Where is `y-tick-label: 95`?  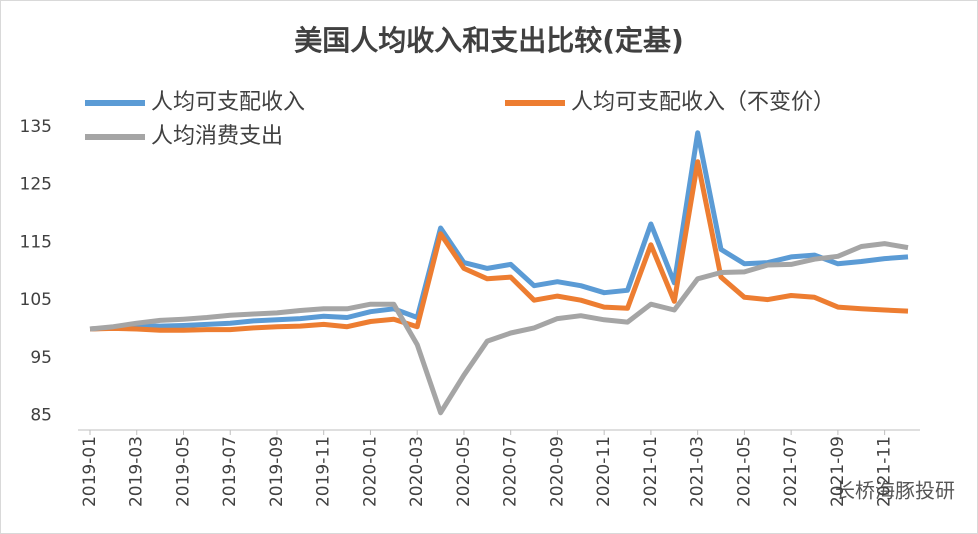 y-tick-label: 95 is located at coordinates (41, 358).